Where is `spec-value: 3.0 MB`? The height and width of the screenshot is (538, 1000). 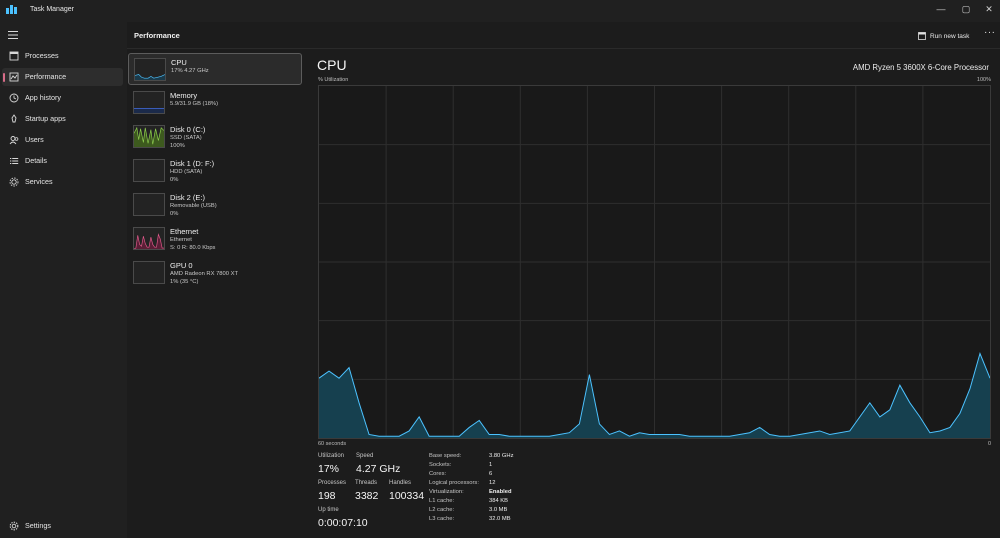
spec-value: 3.0 MB is located at coordinates (498, 510).